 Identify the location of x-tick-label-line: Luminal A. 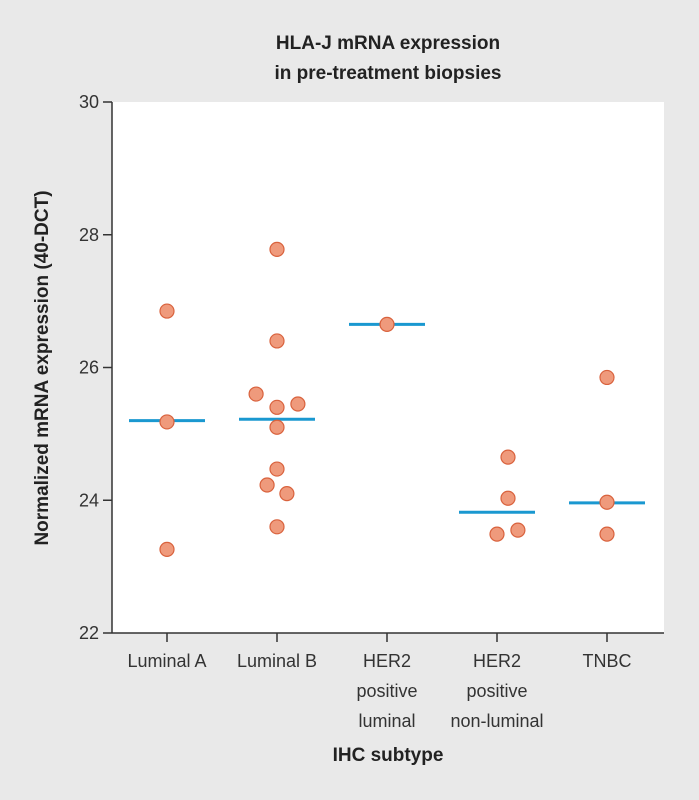
(166, 661).